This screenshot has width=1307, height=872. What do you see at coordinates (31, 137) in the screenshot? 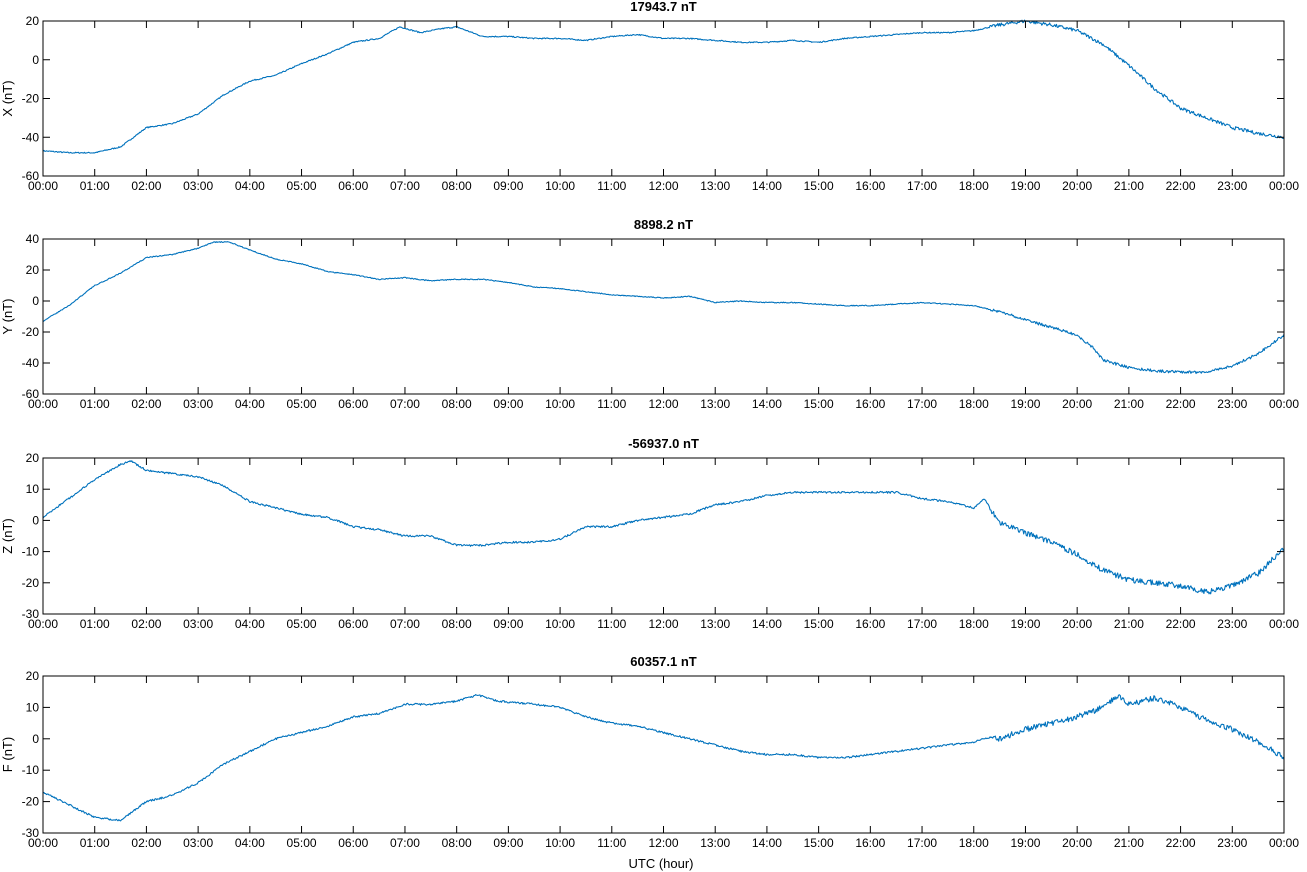
I see `y-tick-label: -40` at bounding box center [31, 137].